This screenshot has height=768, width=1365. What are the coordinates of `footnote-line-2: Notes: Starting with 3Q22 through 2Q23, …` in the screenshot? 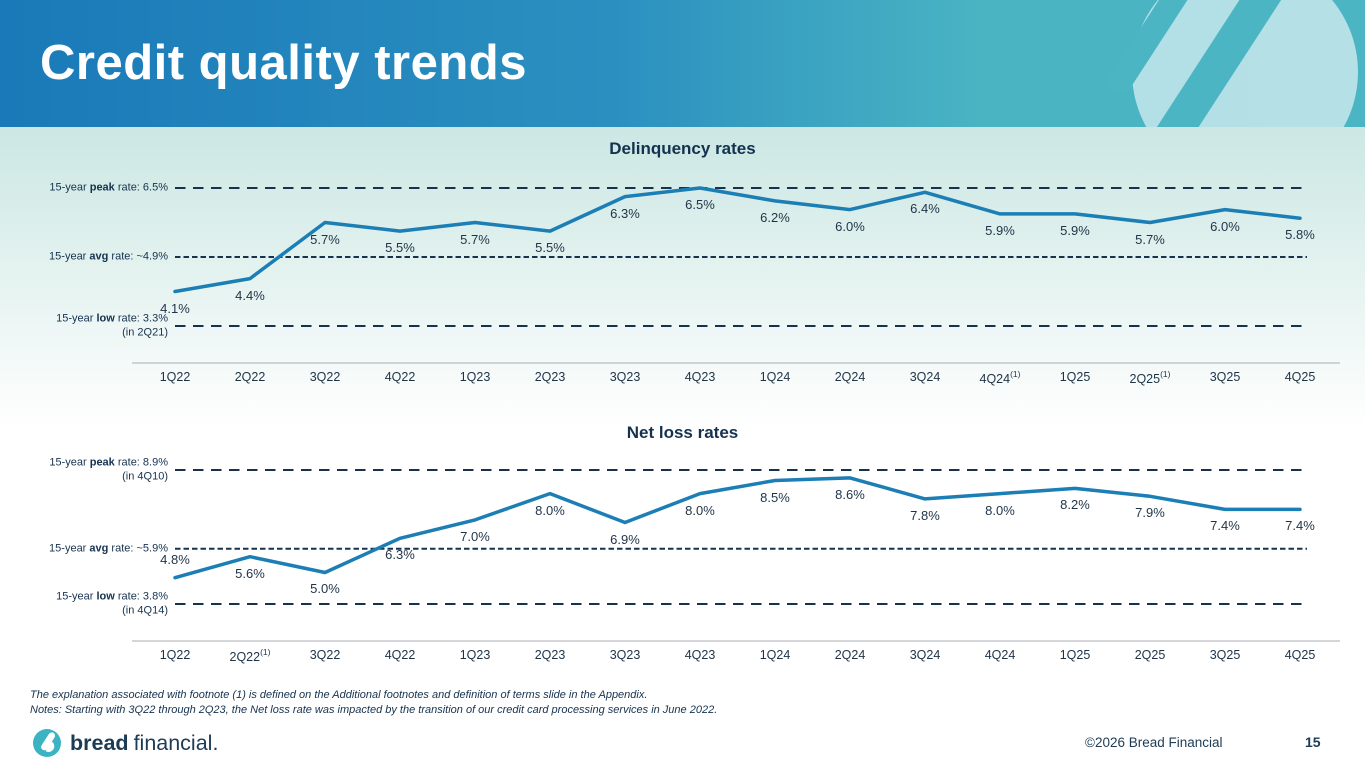 It's located at (374, 710).